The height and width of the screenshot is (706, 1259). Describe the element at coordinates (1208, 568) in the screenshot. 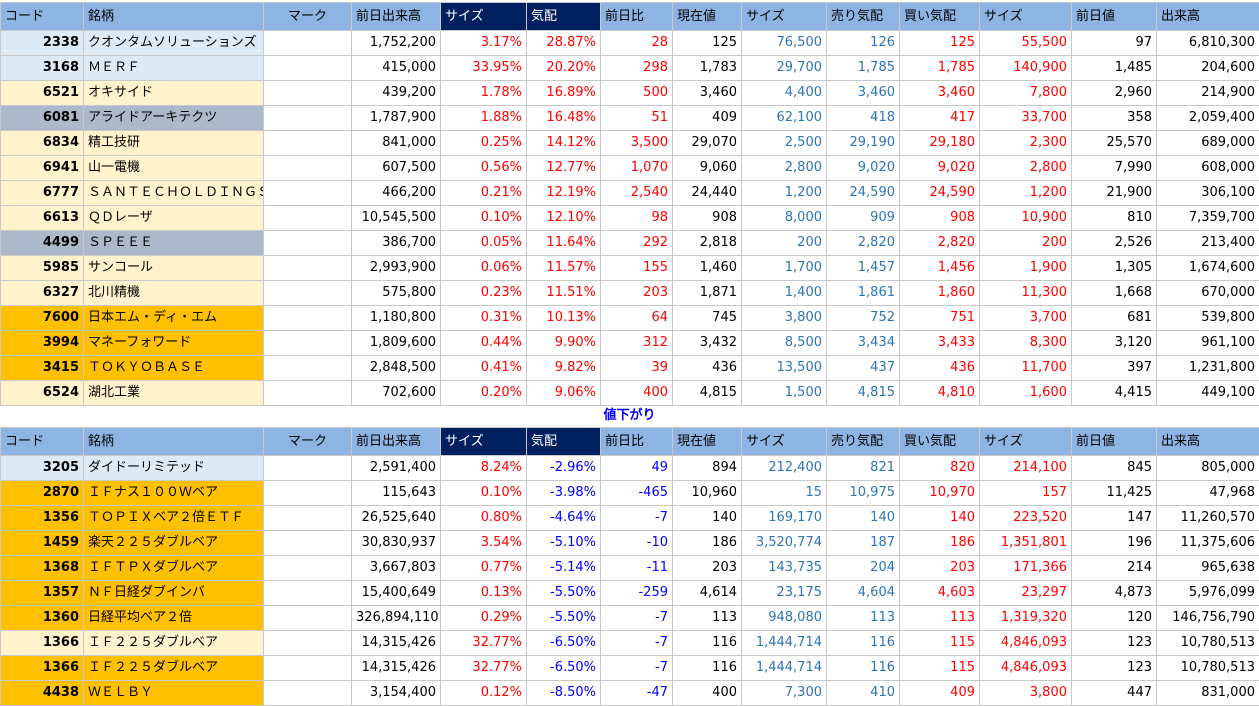

I see `cell-volume: 965,638` at that location.